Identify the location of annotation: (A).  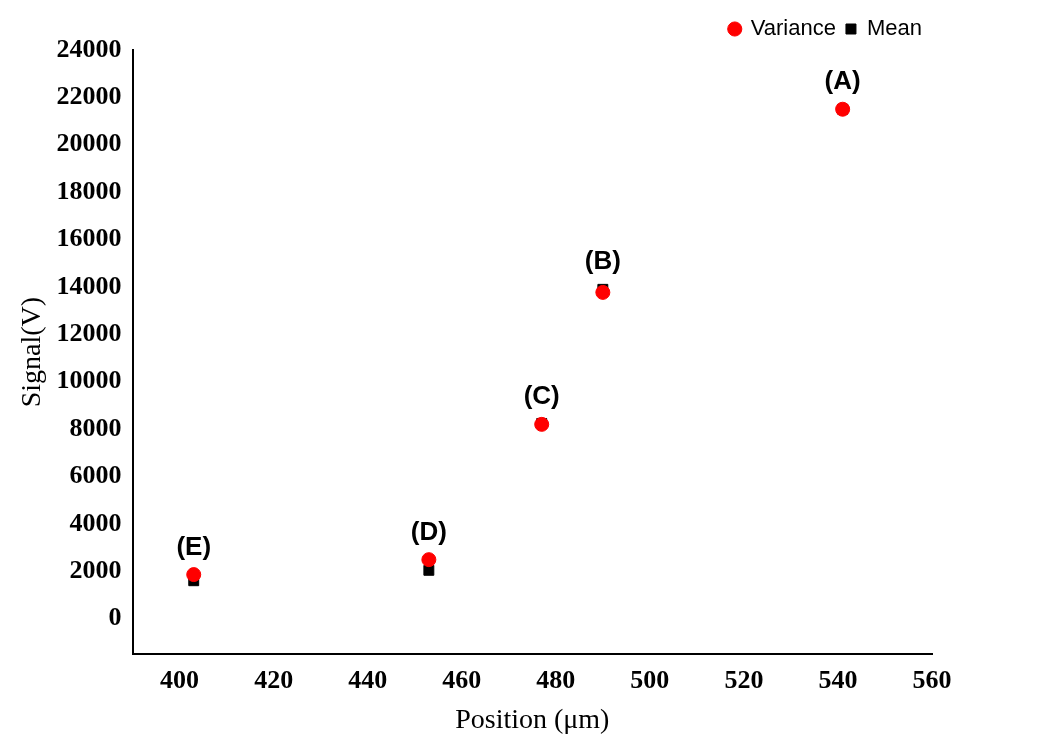
(842, 80).